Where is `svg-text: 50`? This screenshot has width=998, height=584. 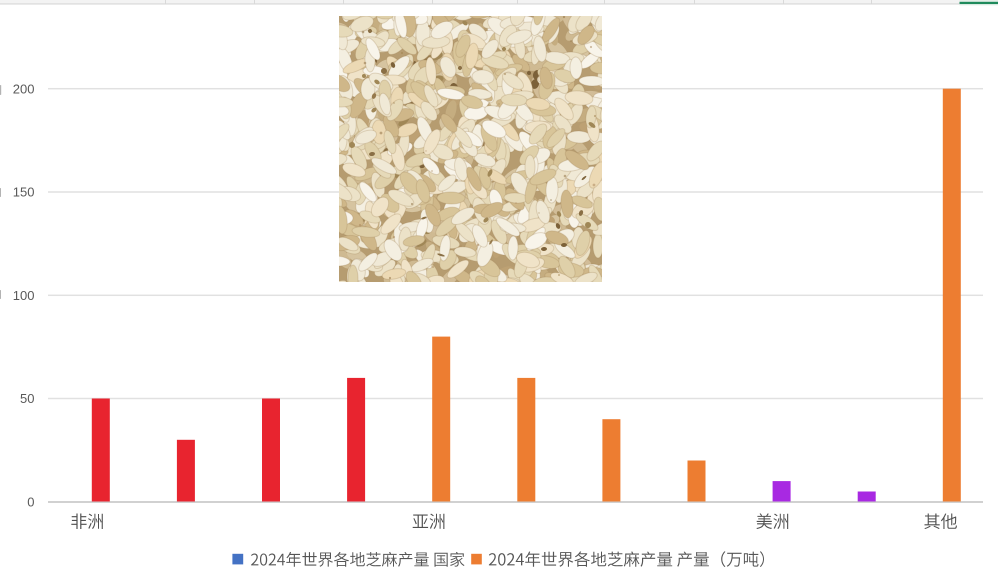
svg-text: 50 is located at coordinates (27, 398).